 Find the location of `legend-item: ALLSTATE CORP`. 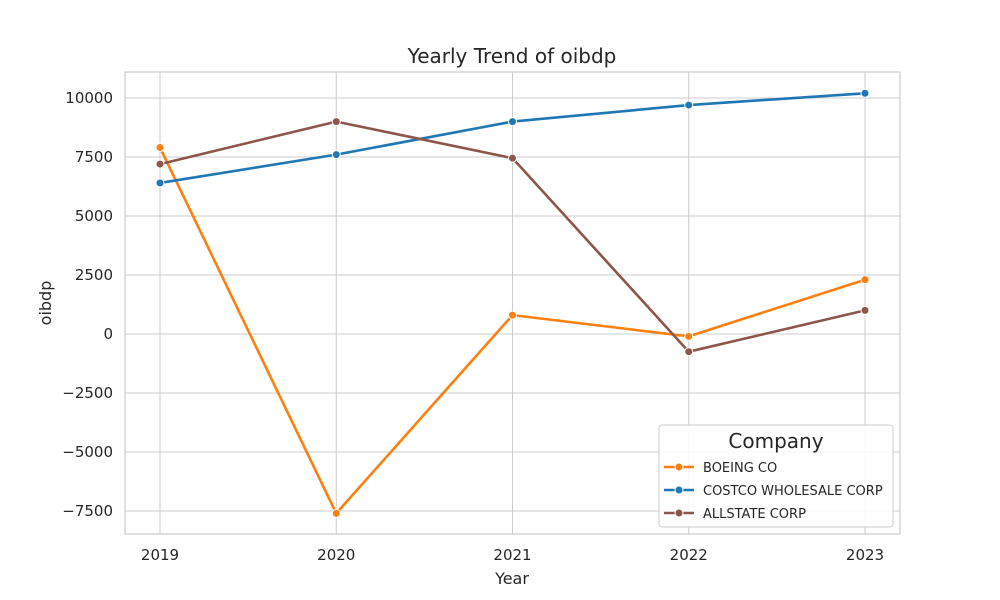

legend-item: ALLSTATE CORP is located at coordinates (735, 514).